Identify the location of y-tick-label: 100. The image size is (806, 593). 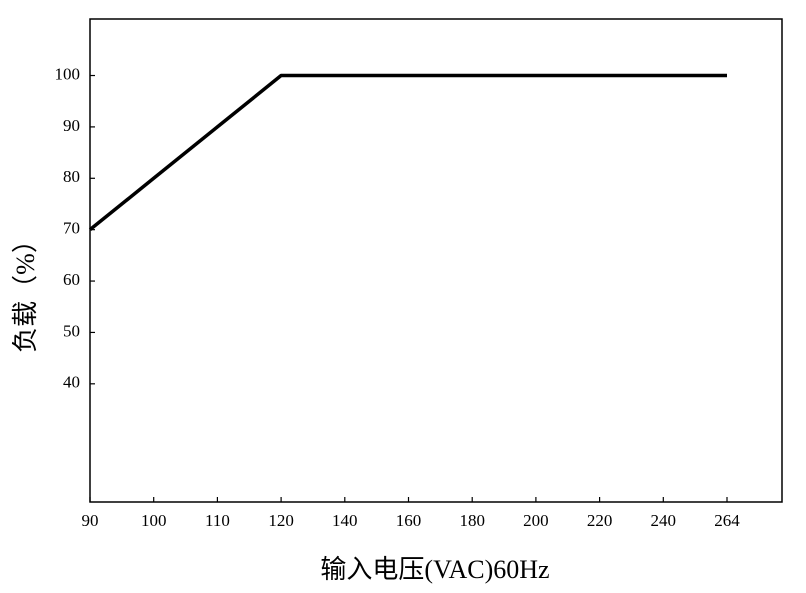
(68, 73).